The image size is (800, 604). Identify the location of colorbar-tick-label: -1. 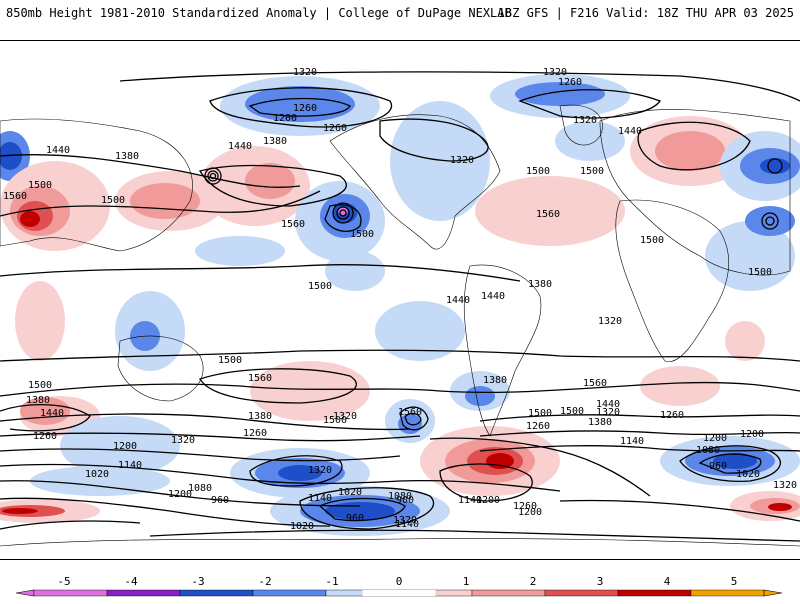
(331, 581).